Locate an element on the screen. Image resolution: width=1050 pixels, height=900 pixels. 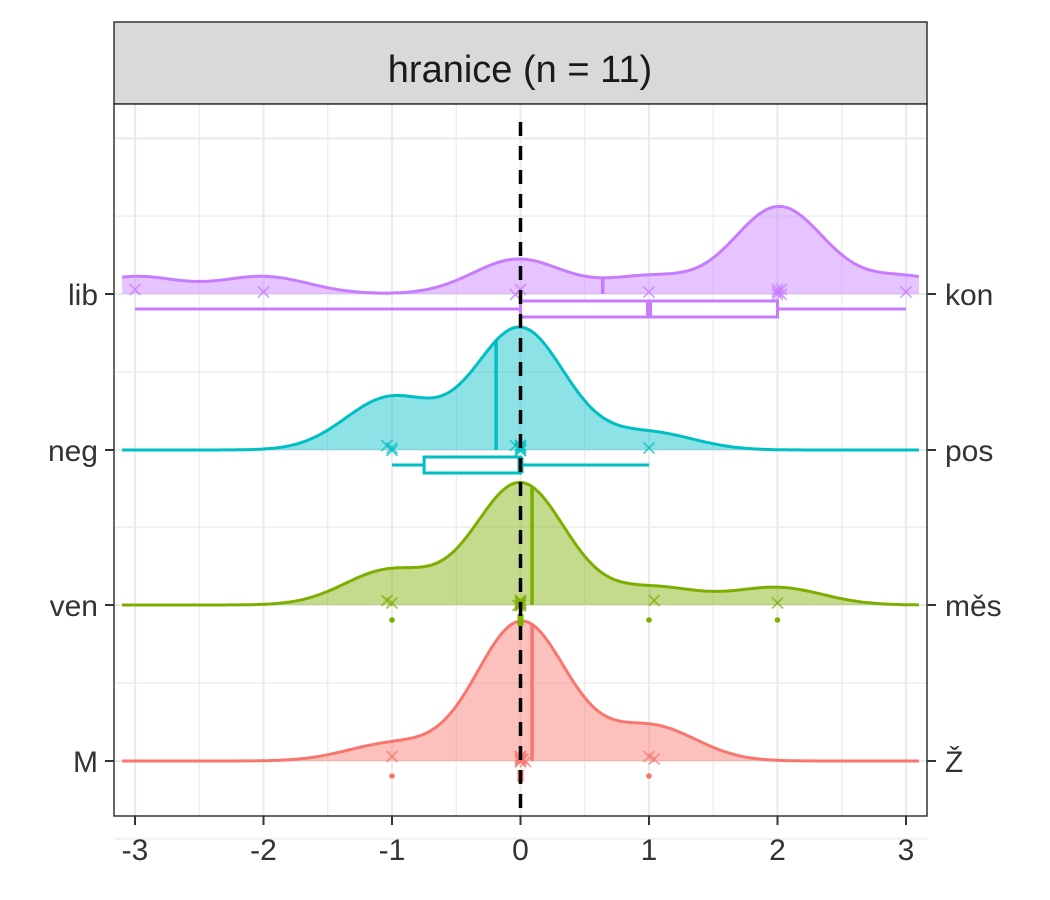
box-iqr is located at coordinates (472, 465).